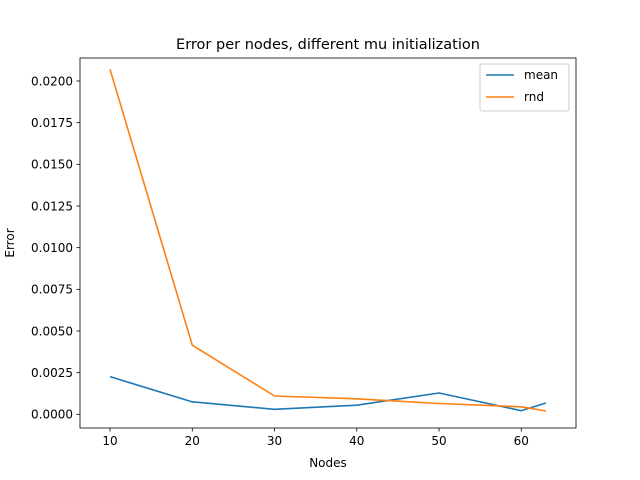  Describe the element at coordinates (10, 242) in the screenshot. I see `y-axis-title: Error` at that location.